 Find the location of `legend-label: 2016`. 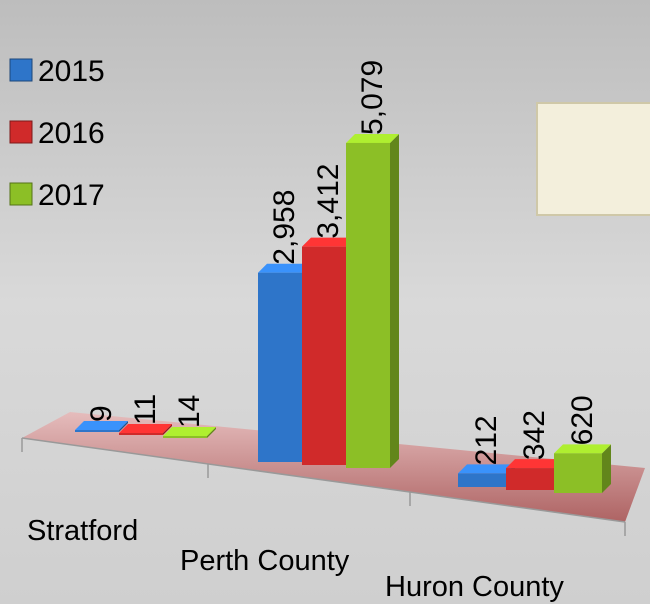

legend-label: 2016 is located at coordinates (71, 133).